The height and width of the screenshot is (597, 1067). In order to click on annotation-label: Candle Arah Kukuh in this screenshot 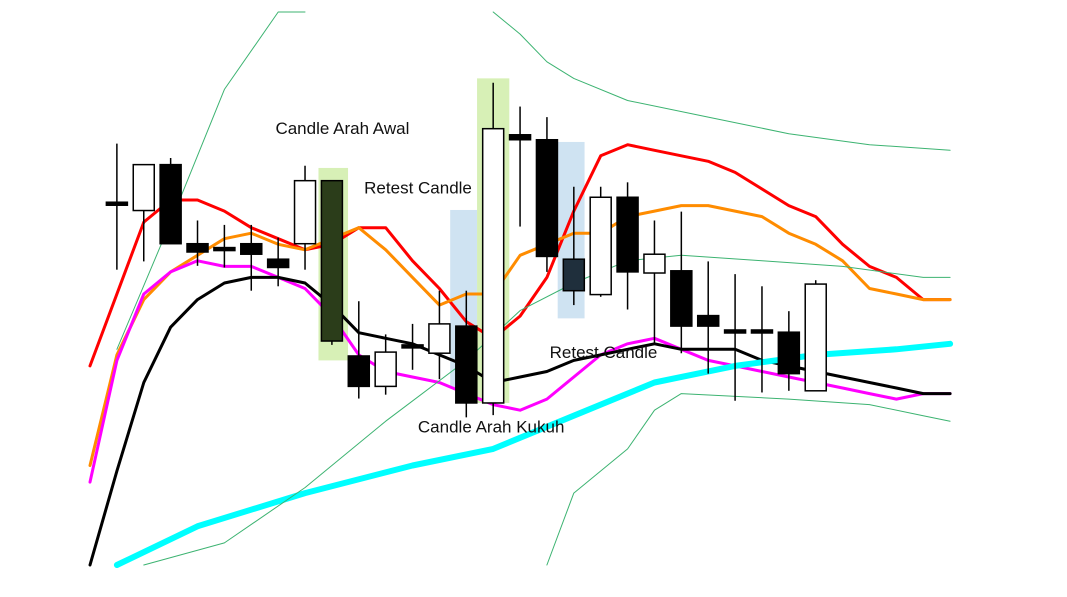, I will do `click(491, 426)`.